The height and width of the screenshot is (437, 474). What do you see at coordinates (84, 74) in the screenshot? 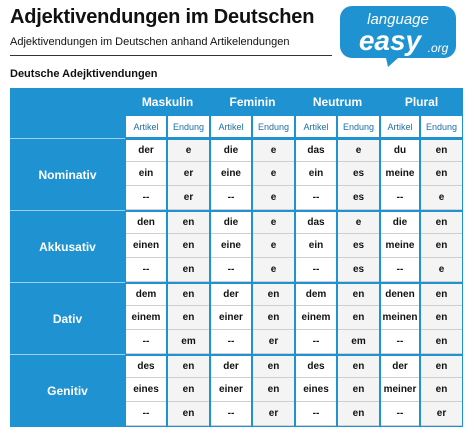
I see `section-label: Deutsche Adejktivendungen` at bounding box center [84, 74].